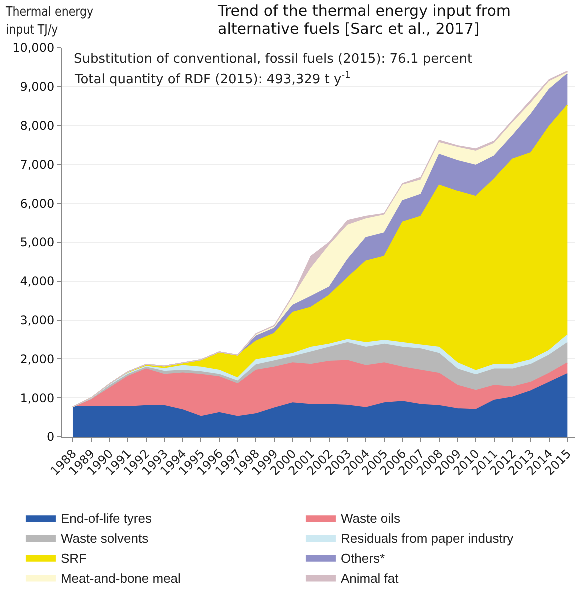 Image resolution: width=581 pixels, height=599 pixels. Describe the element at coordinates (370, 518) in the screenshot. I see `legend-label: Waste oils` at that location.